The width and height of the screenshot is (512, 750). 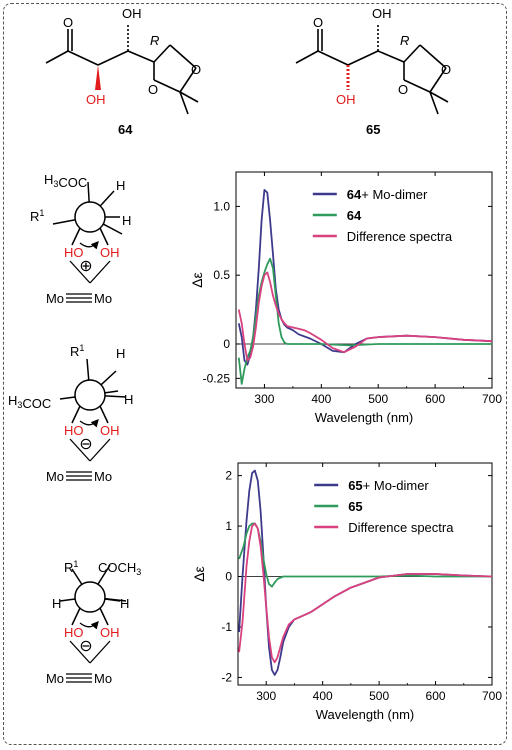 What do you see at coordinates (226, 344) in the screenshot?
I see `y-tick-label: 0` at bounding box center [226, 344].